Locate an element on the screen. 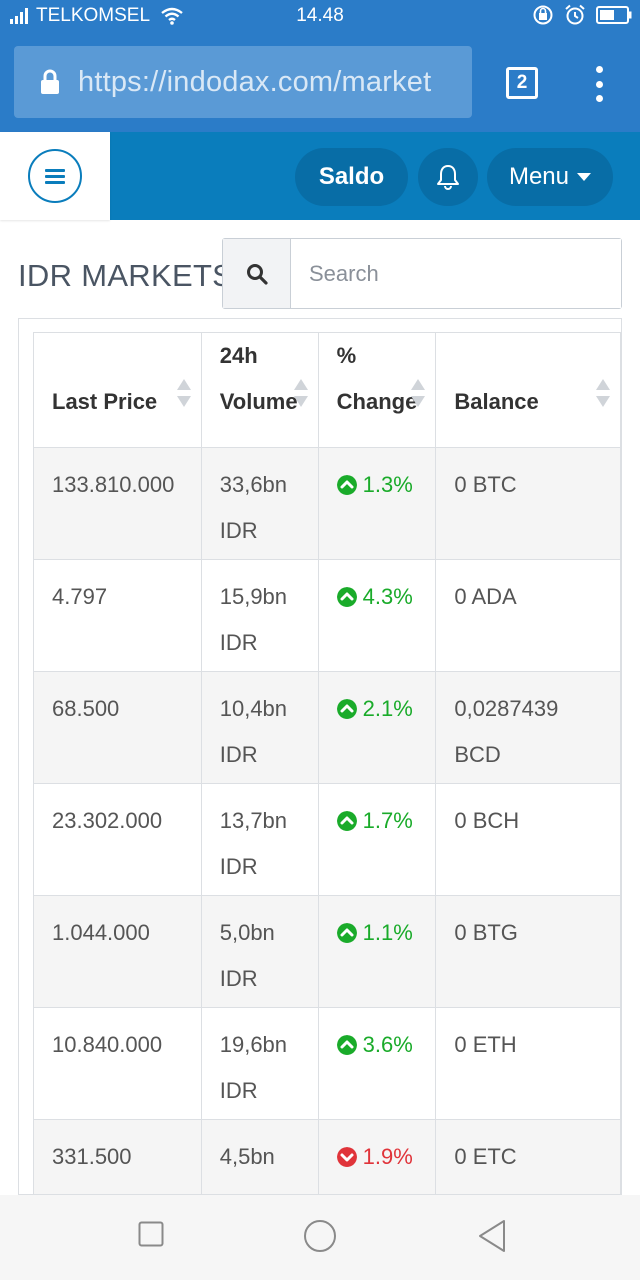 The height and width of the screenshot is (1280, 640). column-header-volume: 24h Volume is located at coordinates (259, 390).